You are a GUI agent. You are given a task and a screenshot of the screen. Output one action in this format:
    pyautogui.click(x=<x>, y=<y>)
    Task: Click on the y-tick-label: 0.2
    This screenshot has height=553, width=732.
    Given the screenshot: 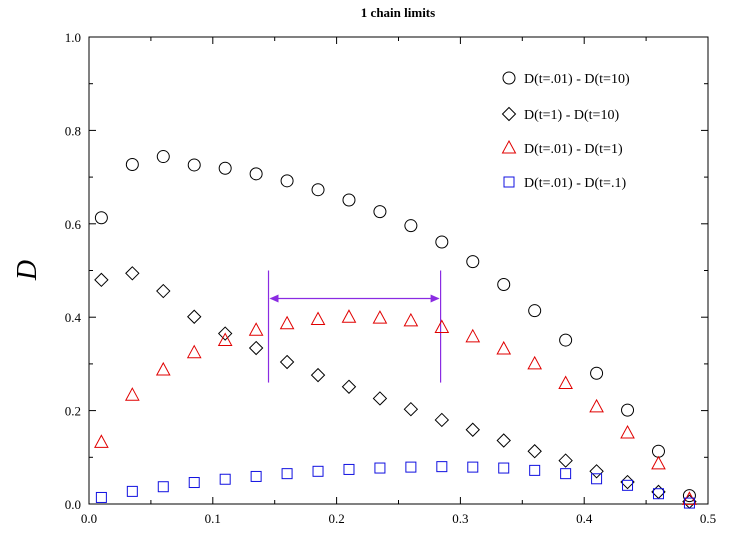 What is the action you would take?
    pyautogui.click(x=73, y=411)
    